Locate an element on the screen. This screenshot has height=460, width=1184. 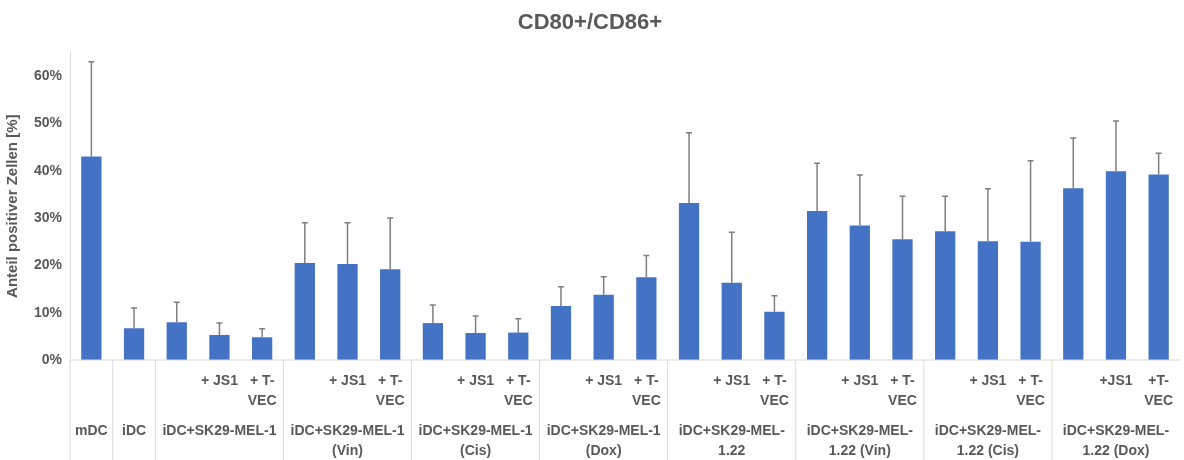
text: iDC+SK29-MEL-1.22 (Vin) is located at coordinates (860, 439).